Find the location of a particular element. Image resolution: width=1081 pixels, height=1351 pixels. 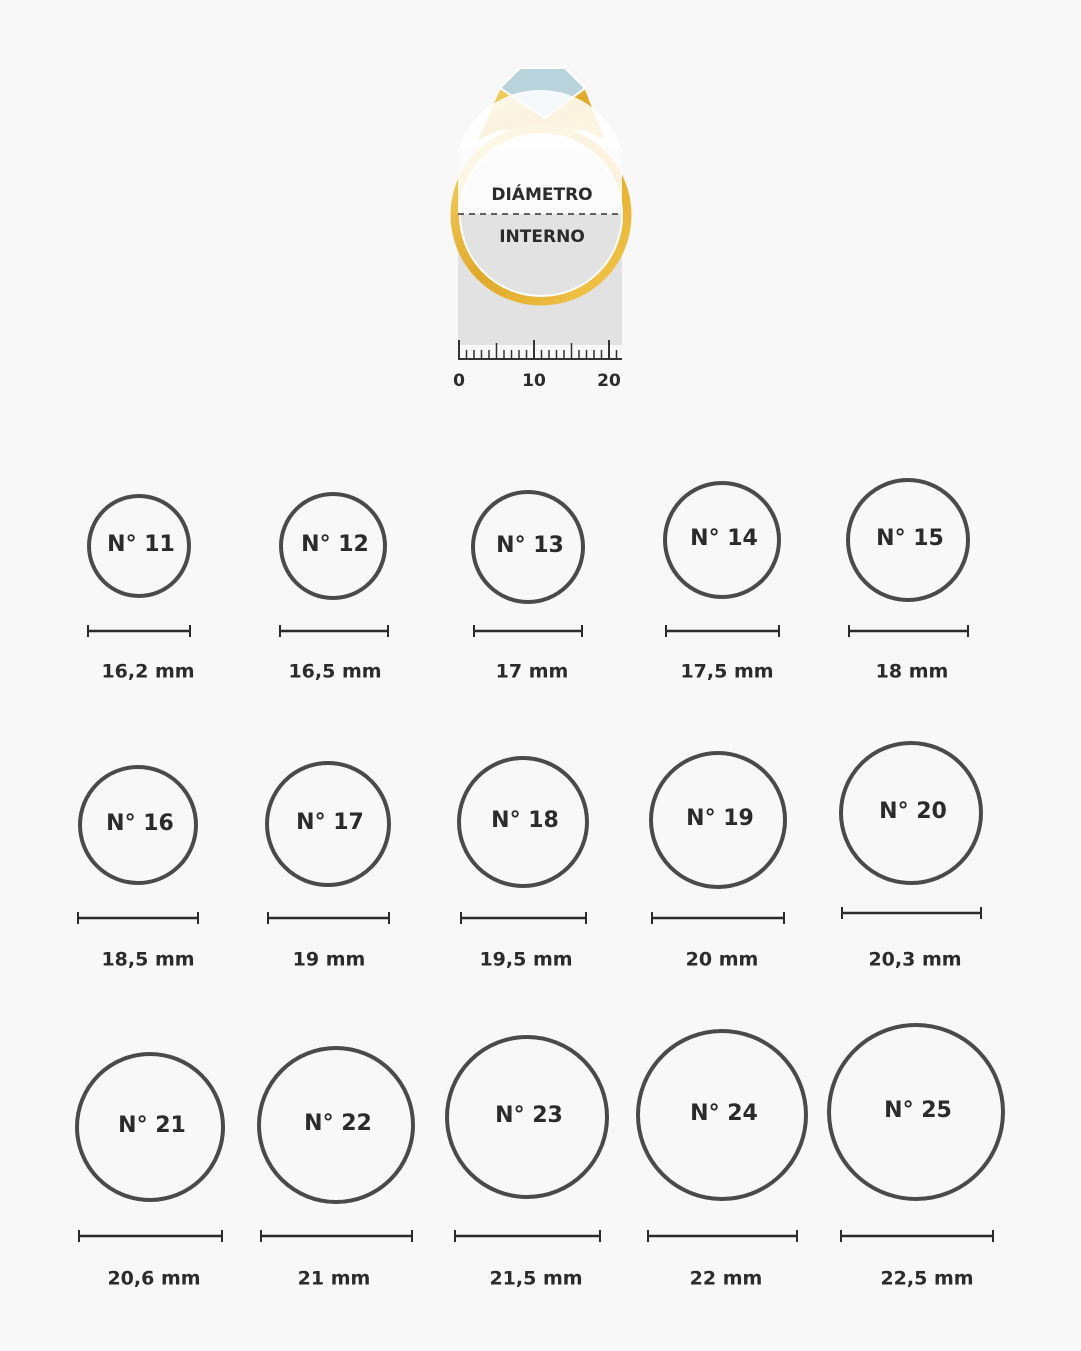

size-label: N° 25 is located at coordinates (918, 1110).